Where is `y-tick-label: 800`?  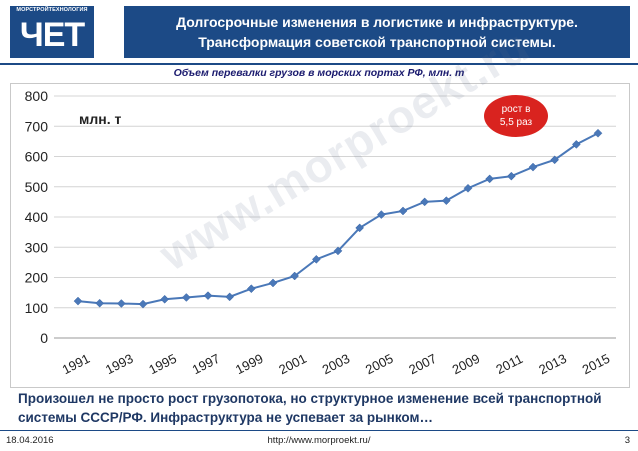 y-tick-label: 800 is located at coordinates (37, 96).